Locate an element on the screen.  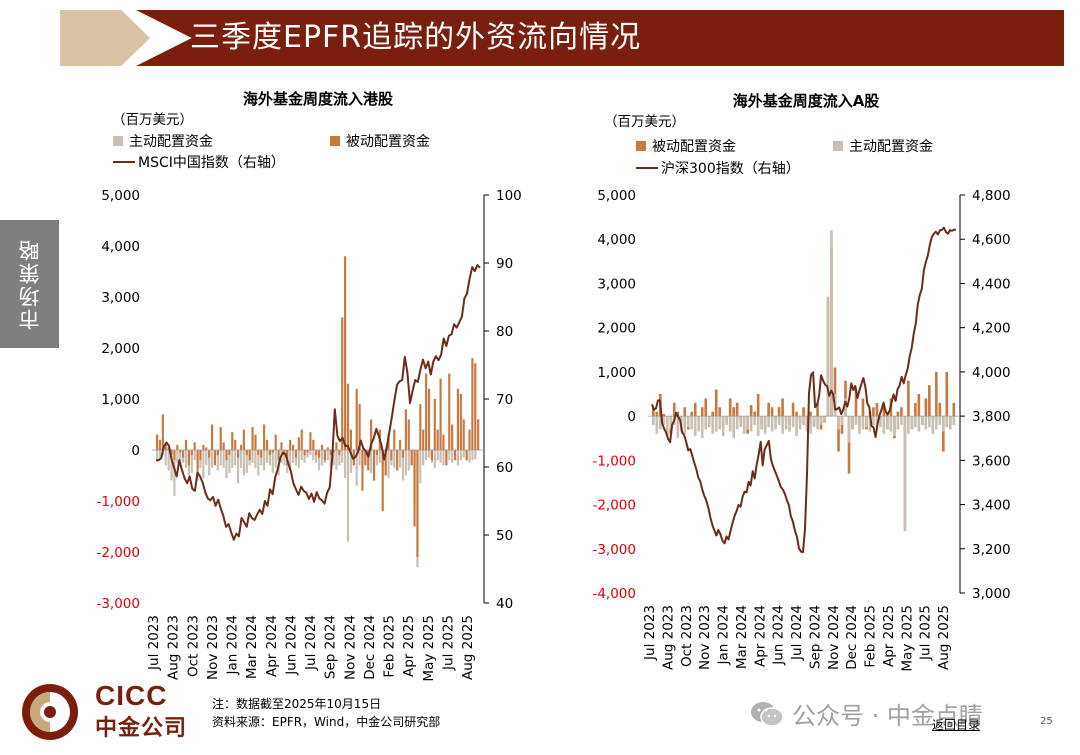
y2-tick-label: 40 is located at coordinates (504, 604).